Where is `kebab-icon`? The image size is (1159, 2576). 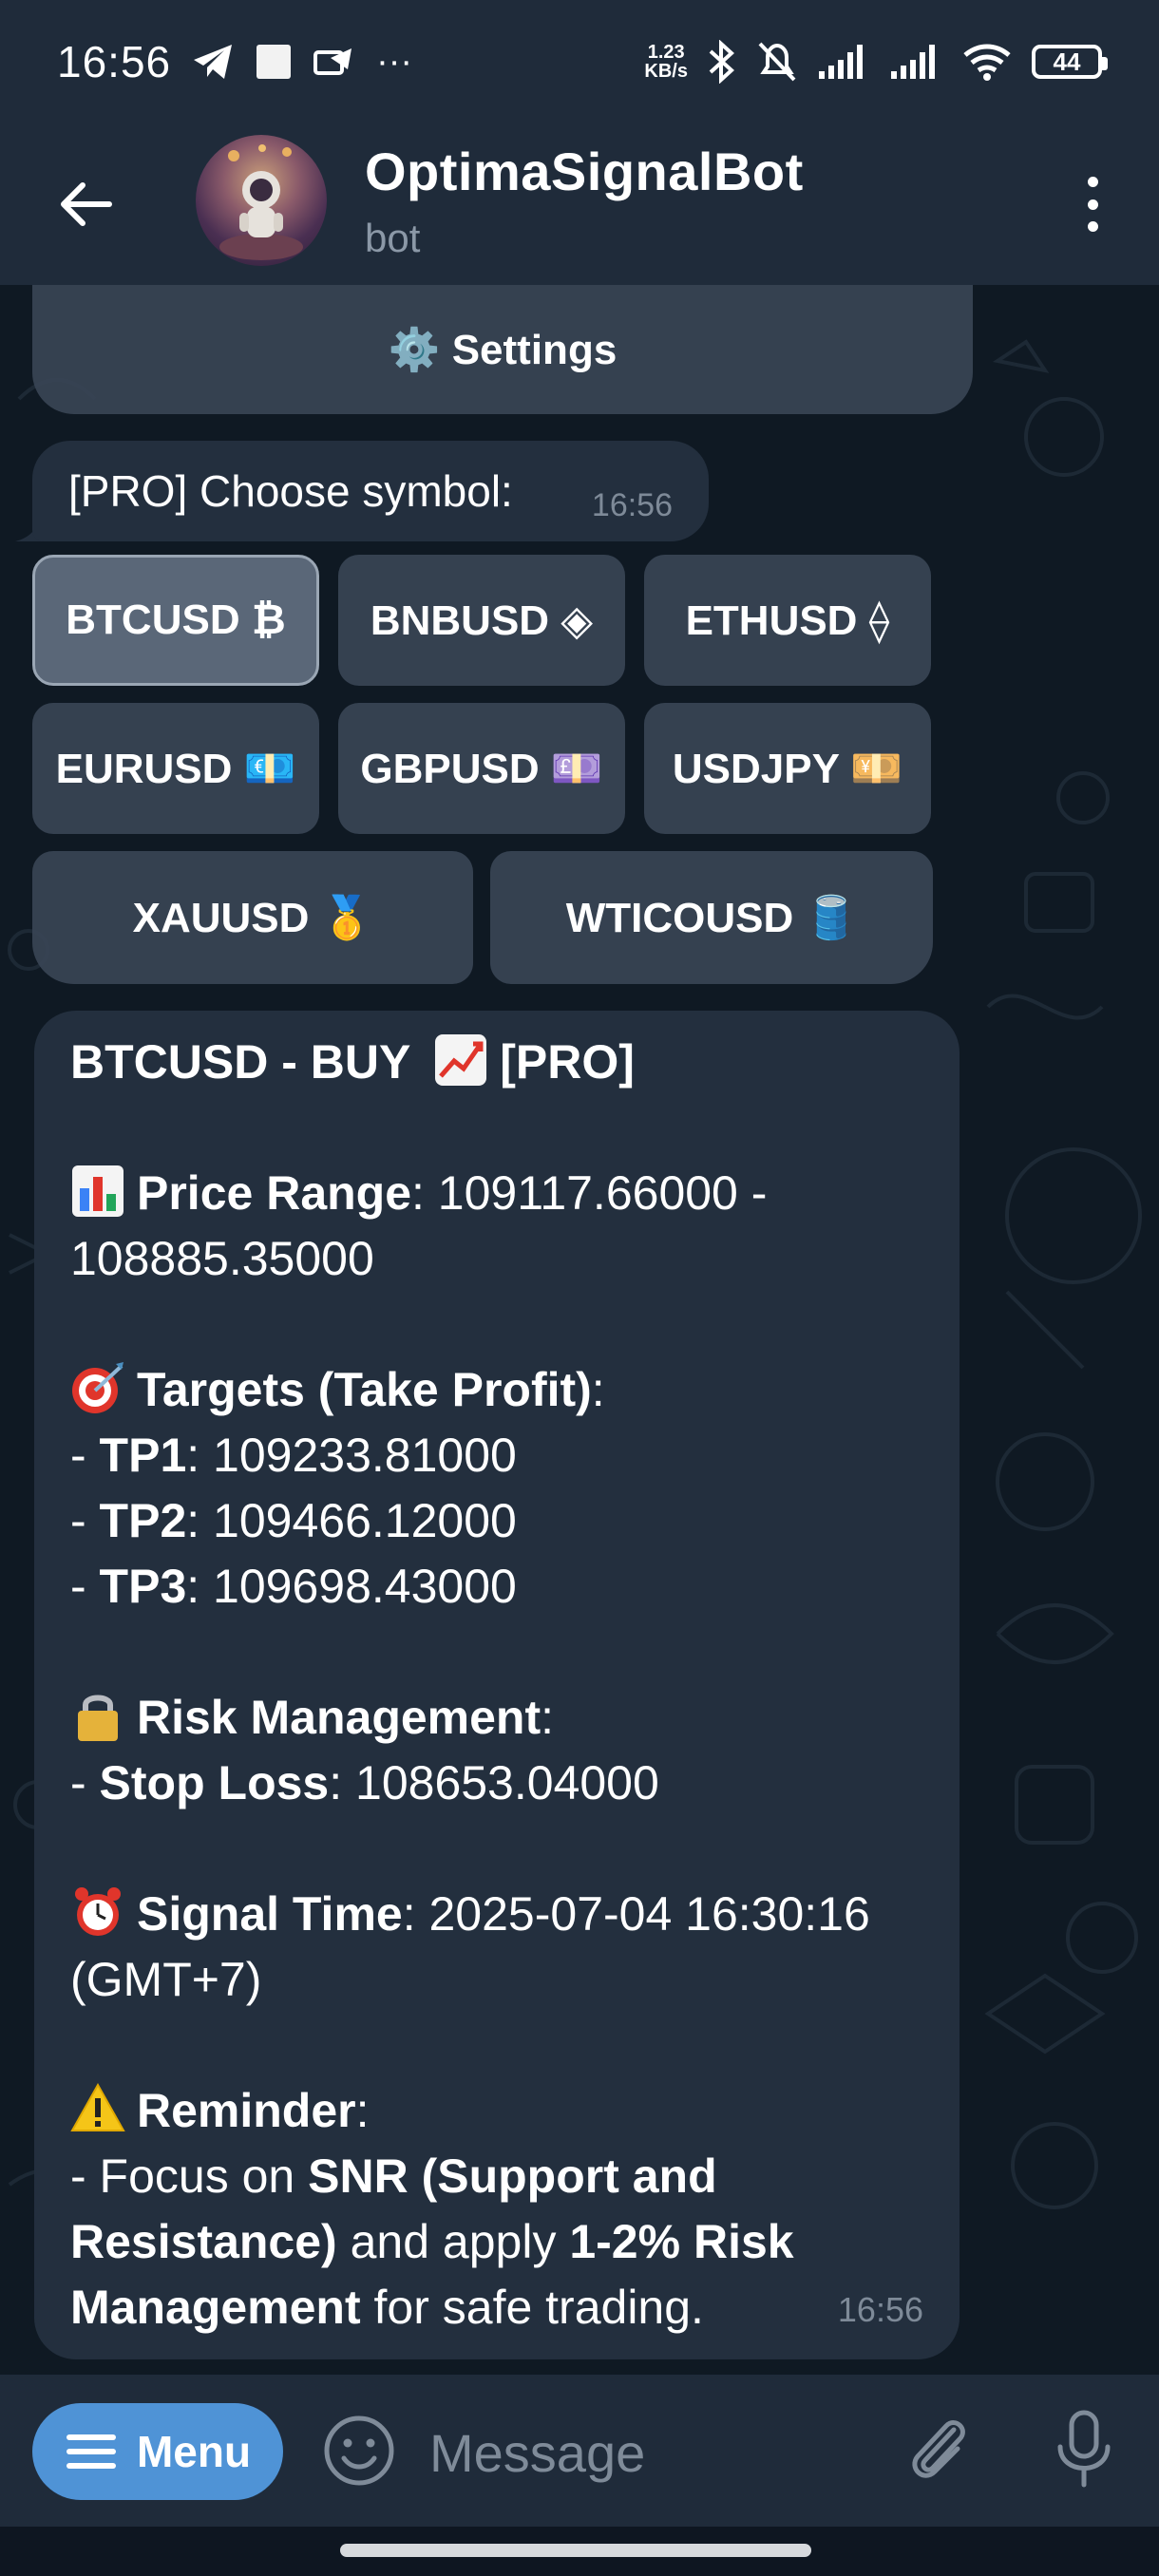
kebab-icon is located at coordinates (1092, 204).